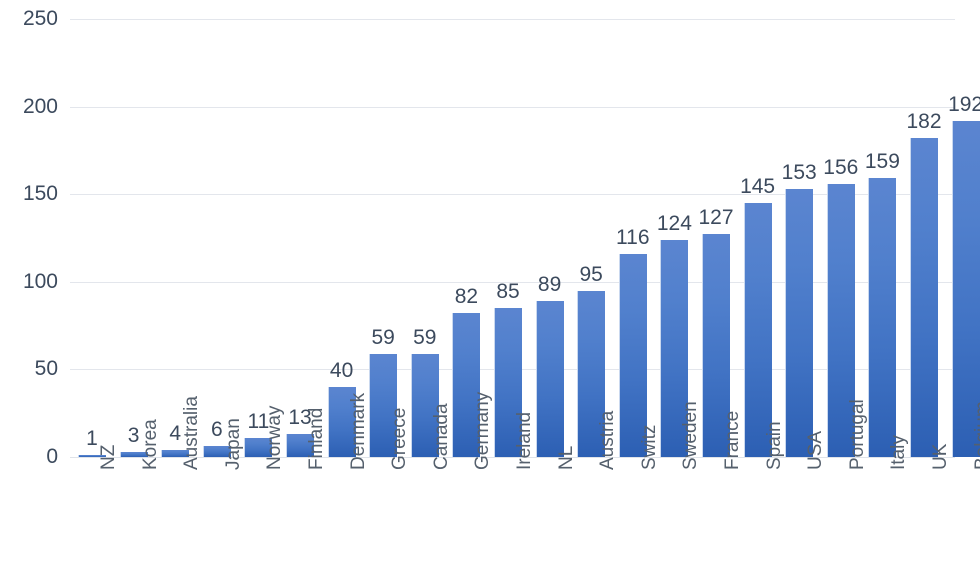  Describe the element at coordinates (924, 122) in the screenshot. I see `bar-value-label: 182` at that location.